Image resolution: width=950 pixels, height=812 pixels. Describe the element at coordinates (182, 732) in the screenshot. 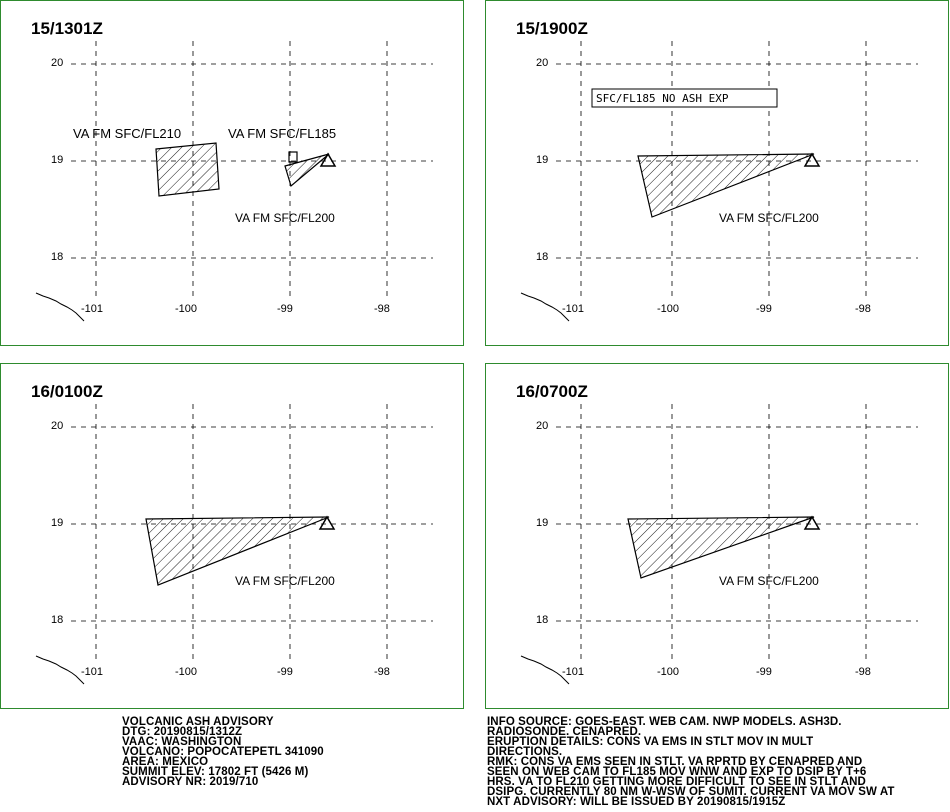

I see `advisory-dtg: DTG: 20190815/1312Z` at that location.